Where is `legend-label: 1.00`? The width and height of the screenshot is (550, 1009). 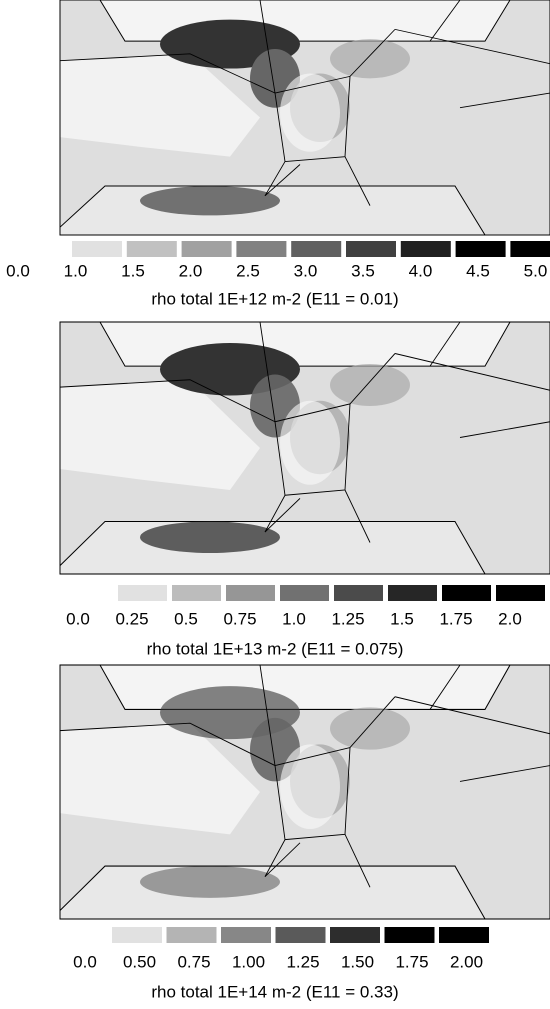 legend-label: 1.00 is located at coordinates (248, 961).